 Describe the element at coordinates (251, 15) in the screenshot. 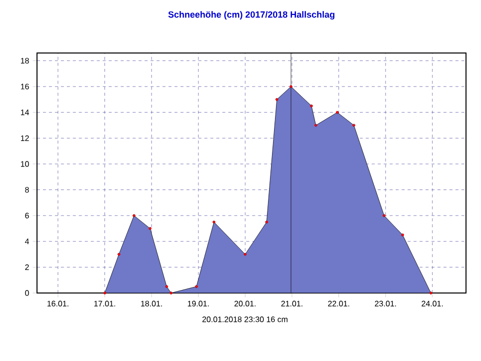

I see `chart-title: Schneehöhe (cm) 2017/2018 Hallschlag` at that location.